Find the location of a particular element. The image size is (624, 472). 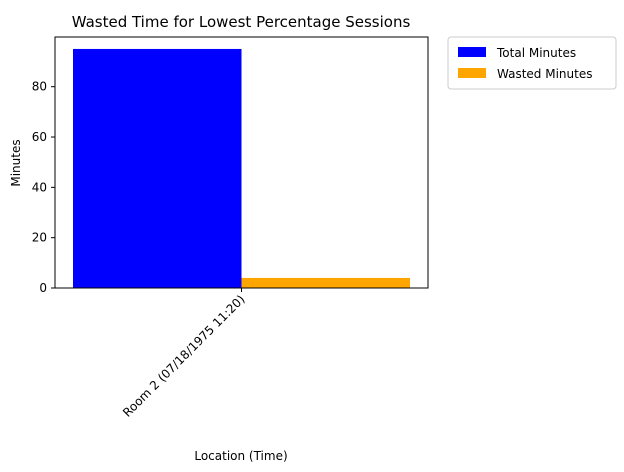

y-tick-label: 80 is located at coordinates (39, 87).